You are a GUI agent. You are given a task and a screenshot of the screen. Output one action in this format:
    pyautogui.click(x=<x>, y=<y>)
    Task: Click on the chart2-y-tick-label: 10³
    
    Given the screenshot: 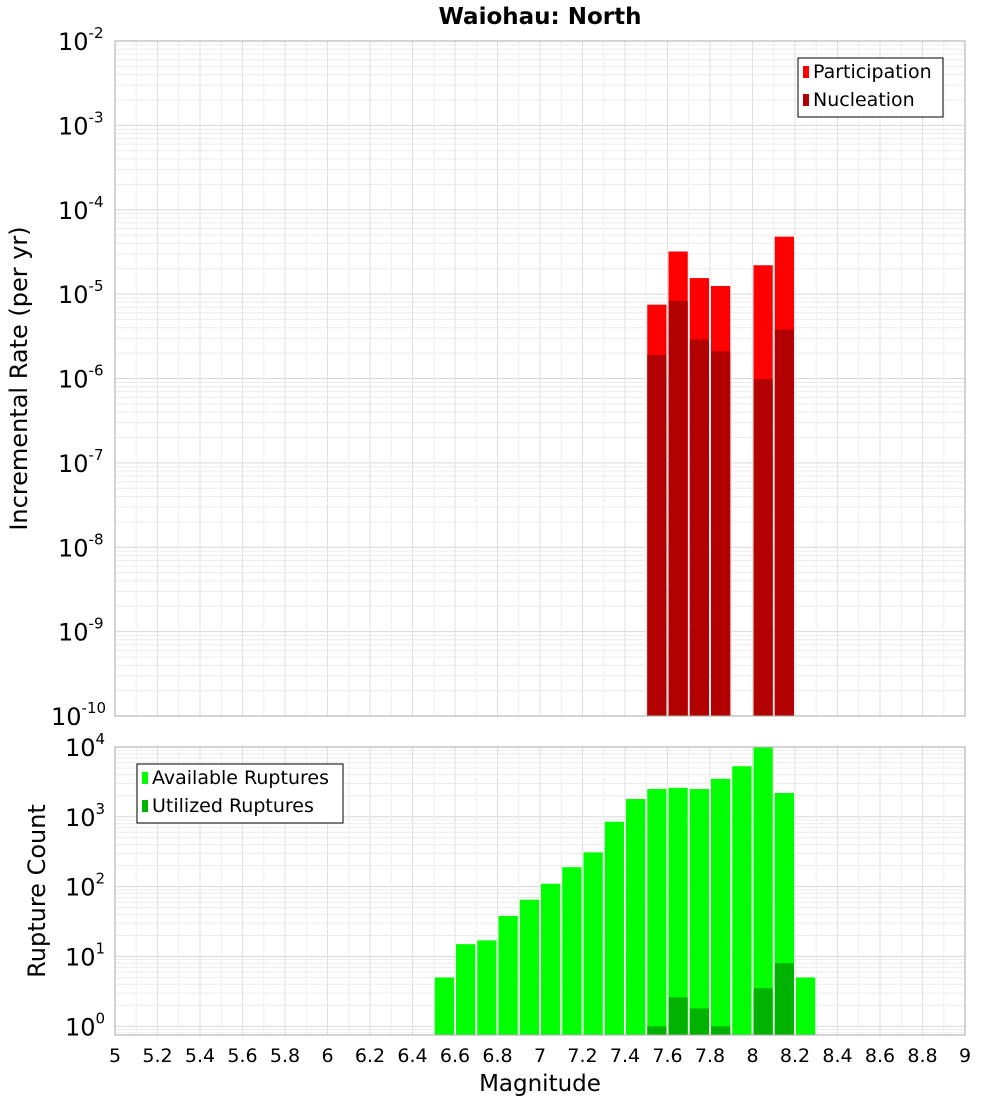 What is the action you would take?
    pyautogui.click(x=85, y=816)
    